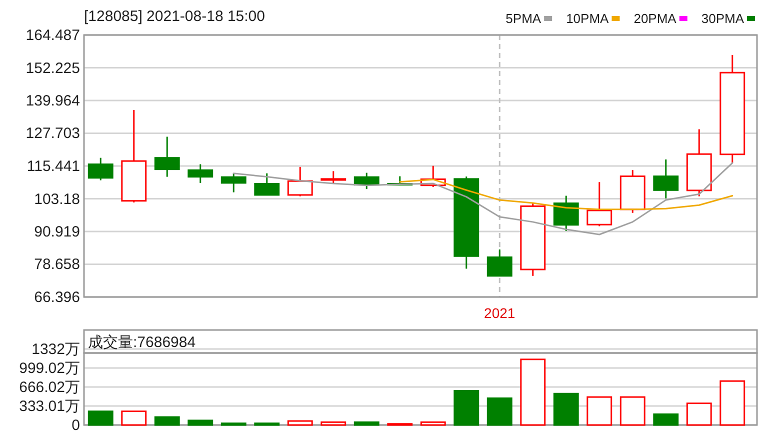  I want to click on chart-title: [128085] 2021-08-18 15:00, so click(174, 16).